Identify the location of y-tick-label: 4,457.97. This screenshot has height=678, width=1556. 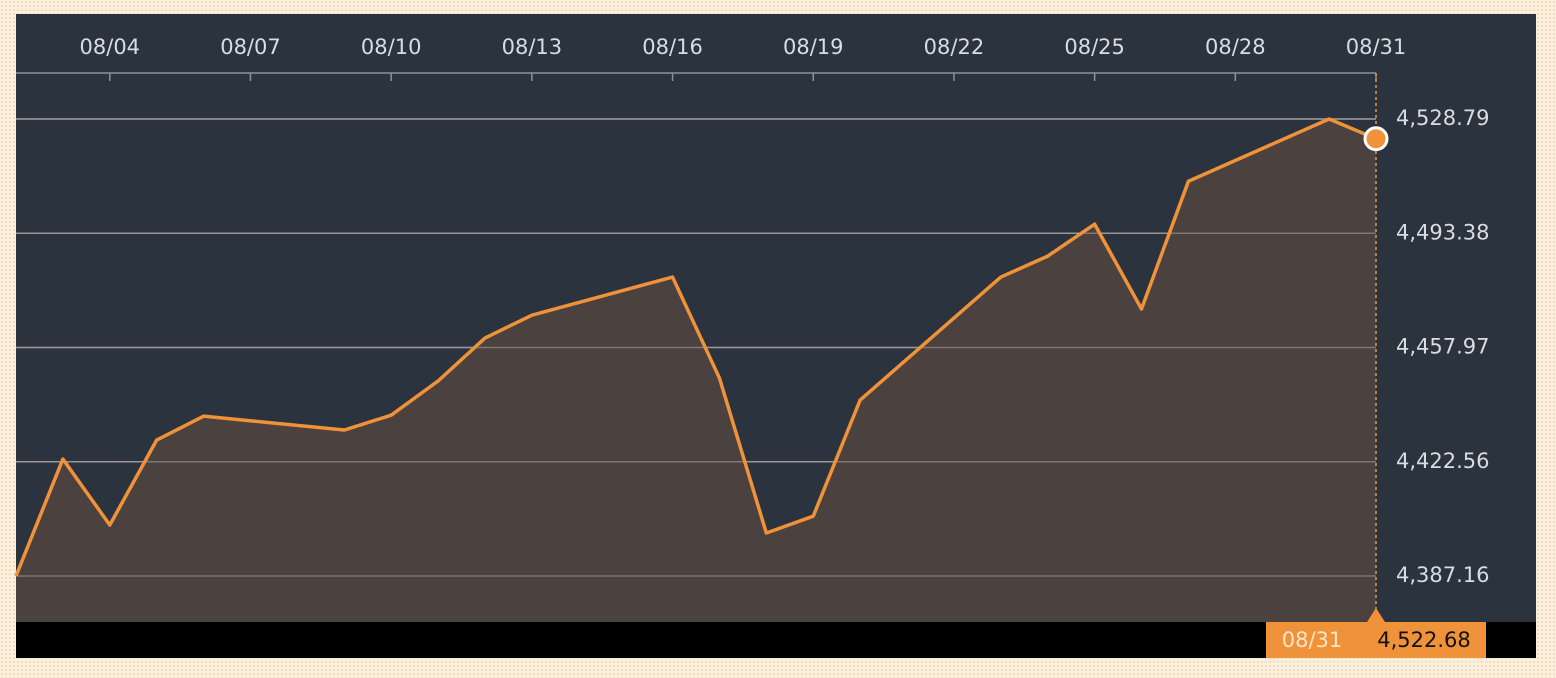
(1443, 347).